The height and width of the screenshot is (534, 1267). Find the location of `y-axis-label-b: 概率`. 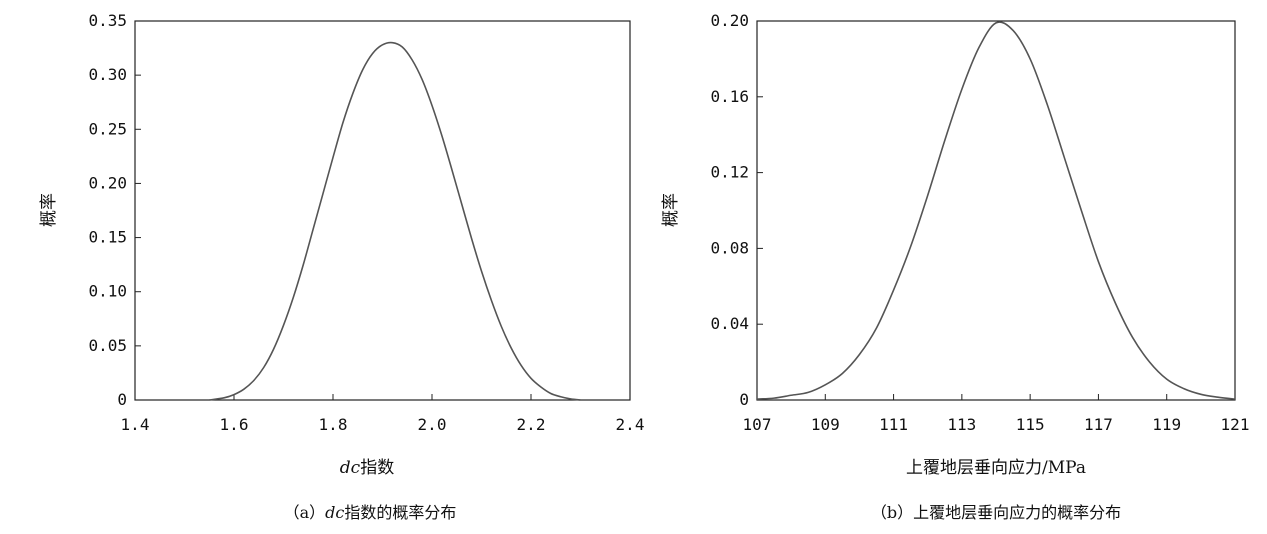

y-axis-label-b: 概率 is located at coordinates (671, 210).